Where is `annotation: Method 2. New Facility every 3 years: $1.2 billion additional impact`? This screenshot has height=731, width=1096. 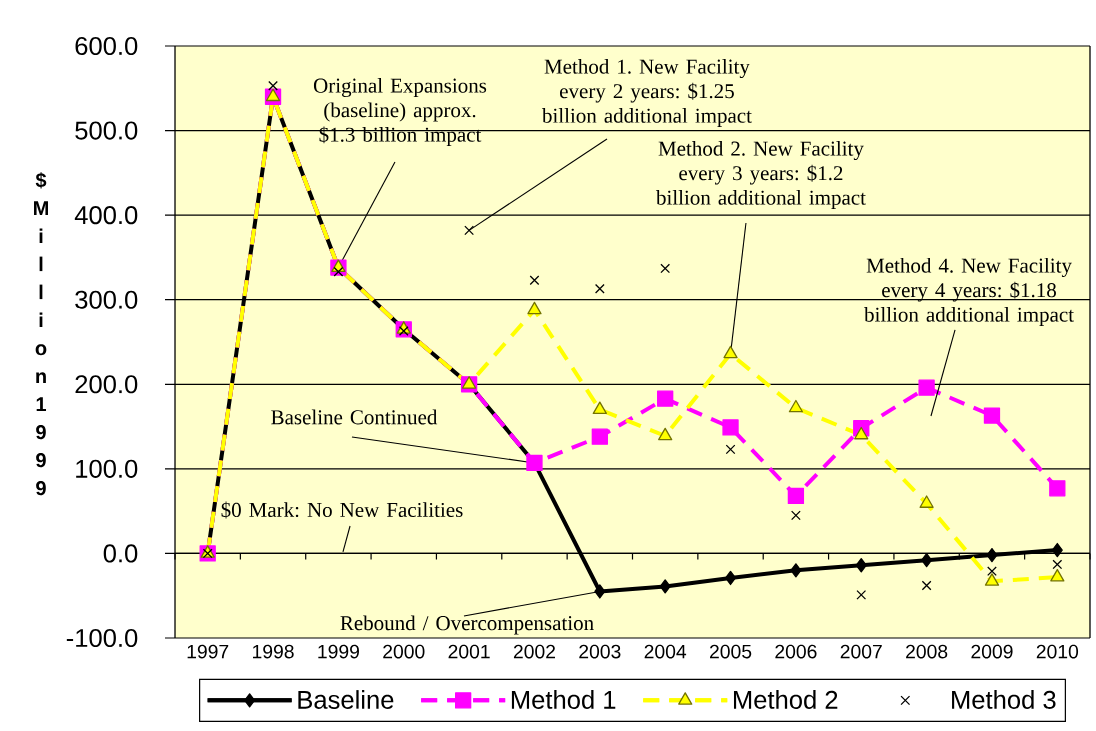 annotation: Method 2. New Facility every 3 years: $1.2 billion additional impact is located at coordinates (760, 175).